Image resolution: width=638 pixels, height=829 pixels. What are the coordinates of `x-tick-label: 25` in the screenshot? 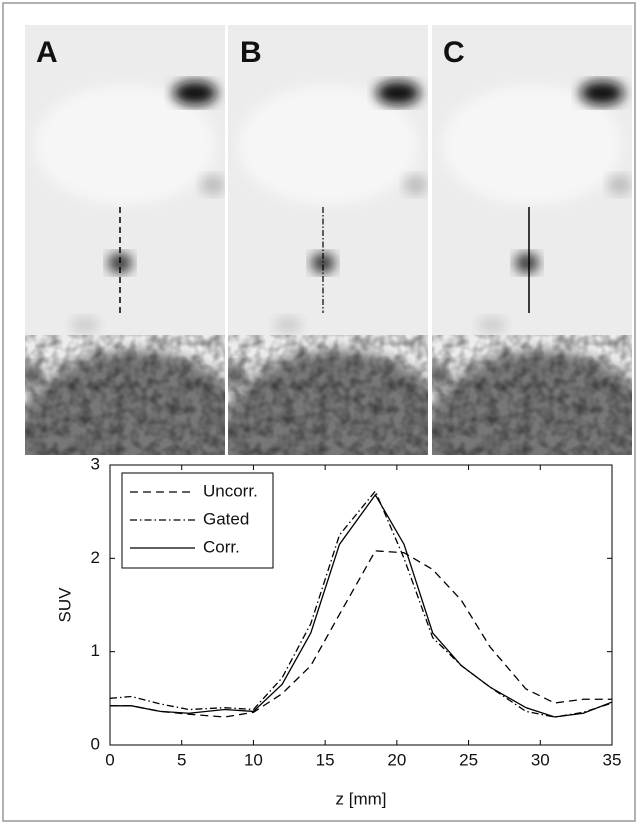 It's located at (468, 759).